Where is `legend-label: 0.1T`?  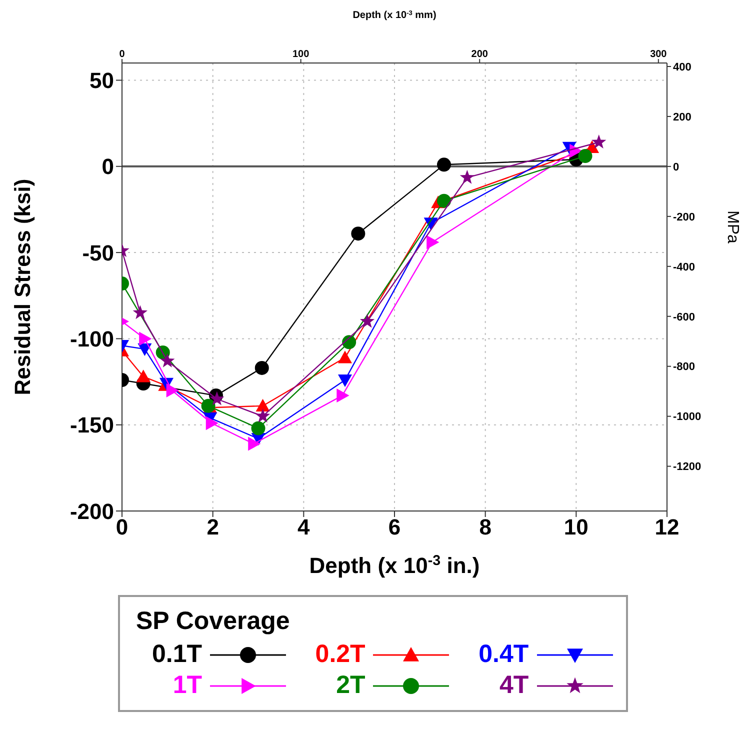 legend-label: 0.1T is located at coordinates (176, 654).